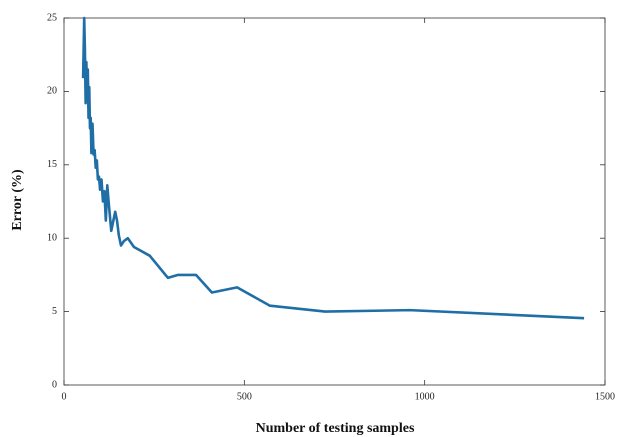 This screenshot has width=617, height=437. Describe the element at coordinates (425, 396) in the screenshot. I see `x-tick-label: 1000` at that location.